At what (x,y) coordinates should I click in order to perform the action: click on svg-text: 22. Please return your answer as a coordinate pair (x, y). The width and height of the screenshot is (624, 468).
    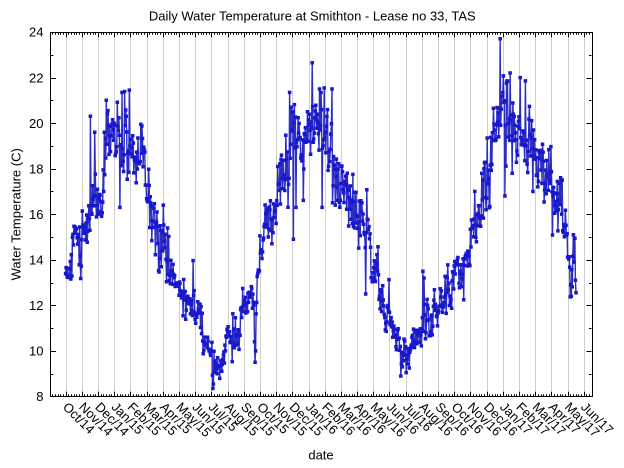
    Looking at the image, I should click on (36, 77).